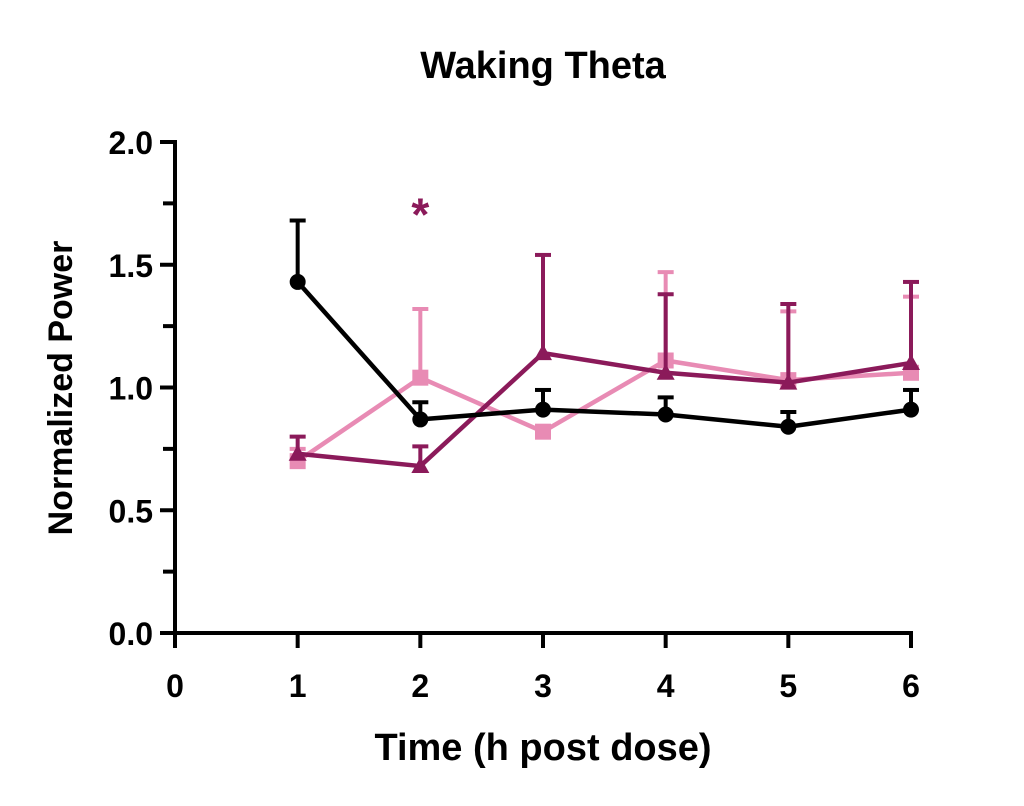 This screenshot has width=1024, height=806. What do you see at coordinates (175, 686) in the screenshot?
I see `x-tick-label: 0` at bounding box center [175, 686].